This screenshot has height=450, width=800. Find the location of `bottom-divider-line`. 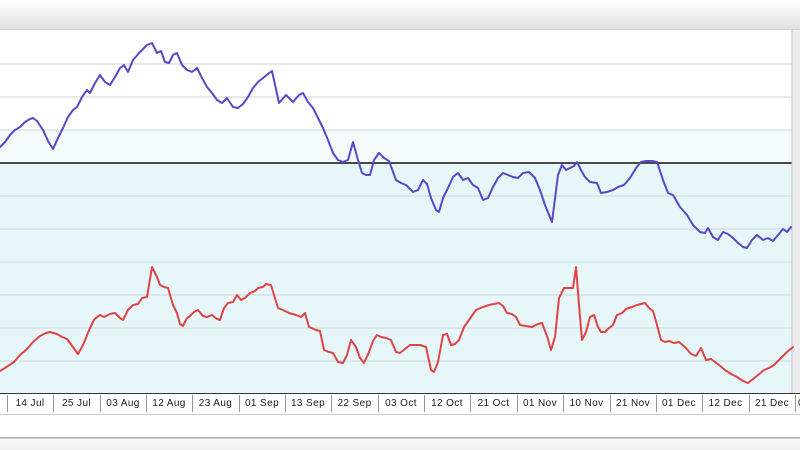

bottom-divider-line is located at coordinates (400, 438).